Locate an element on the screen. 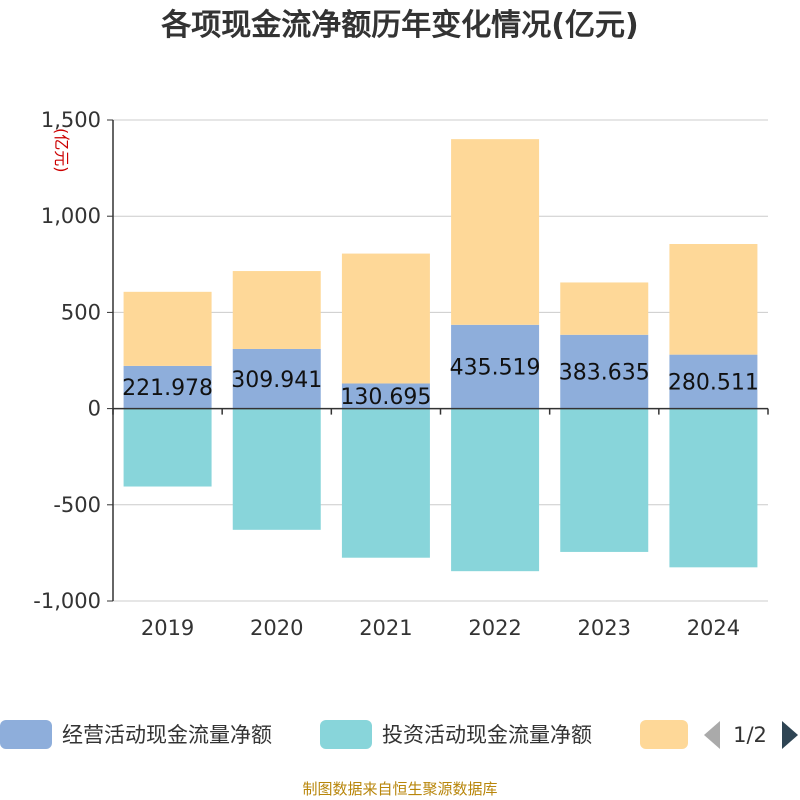  bar-s1-2019 is located at coordinates (167, 387).